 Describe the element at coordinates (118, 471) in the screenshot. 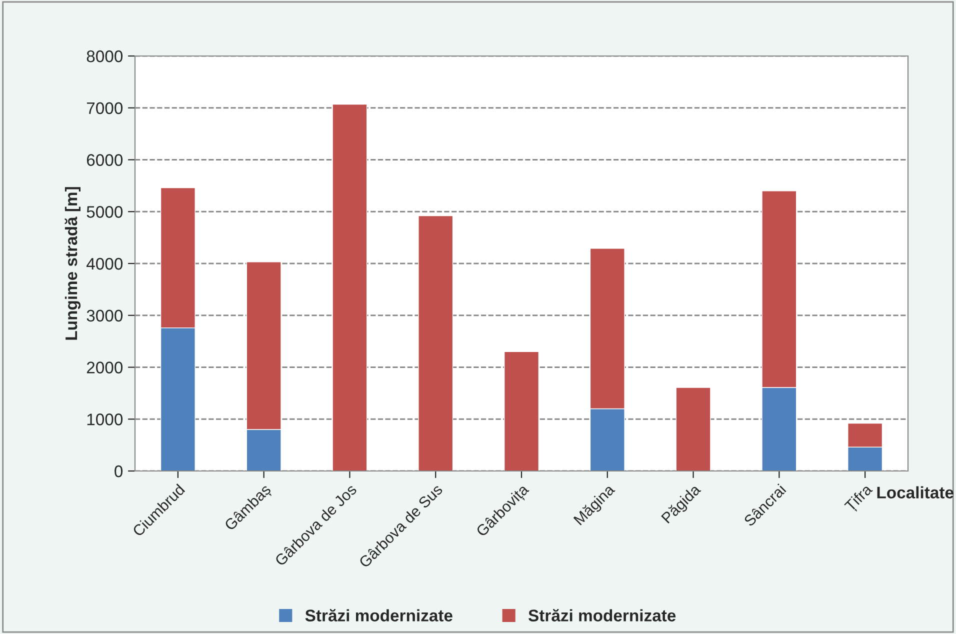

I see `y-tick-label: 0` at that location.